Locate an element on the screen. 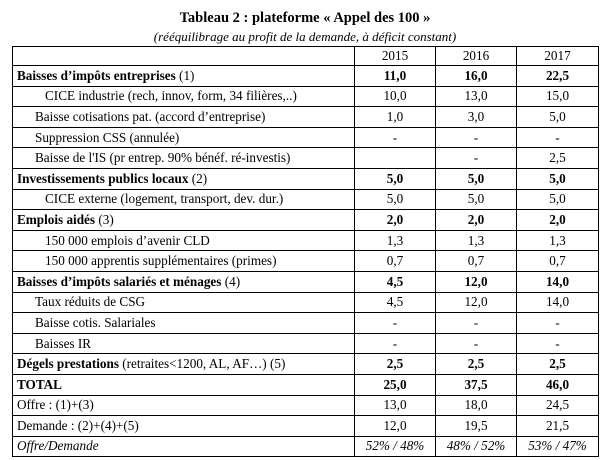 This screenshot has height=460, width=610. cell-value: 37,5 is located at coordinates (476, 384).